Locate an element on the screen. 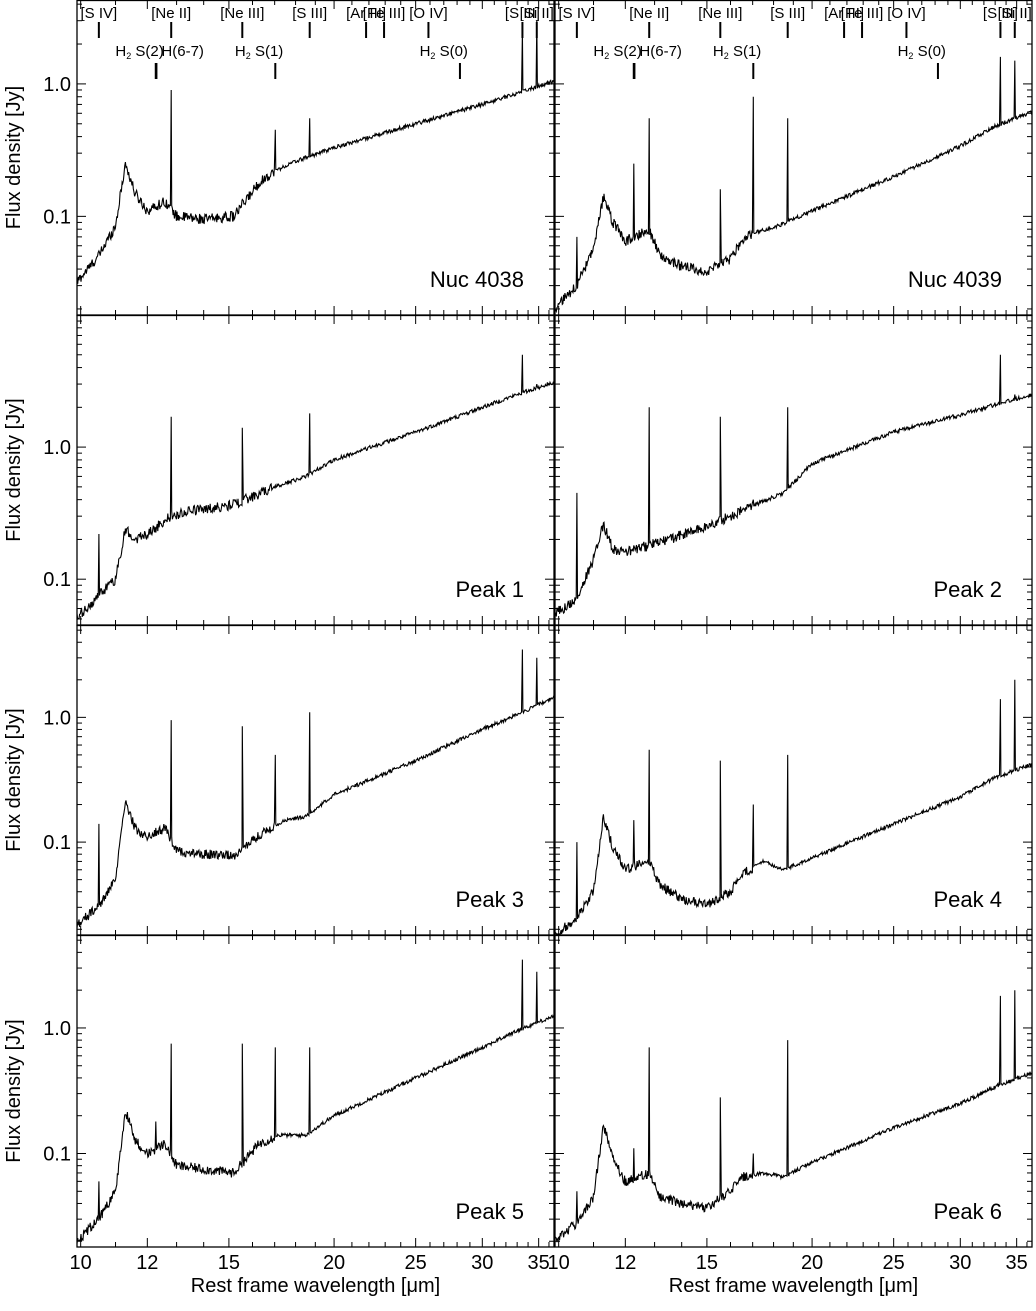 This screenshot has height=1311, width=1036. spectrum-panel-peak-4: Peak 4 is located at coordinates (793, 780).